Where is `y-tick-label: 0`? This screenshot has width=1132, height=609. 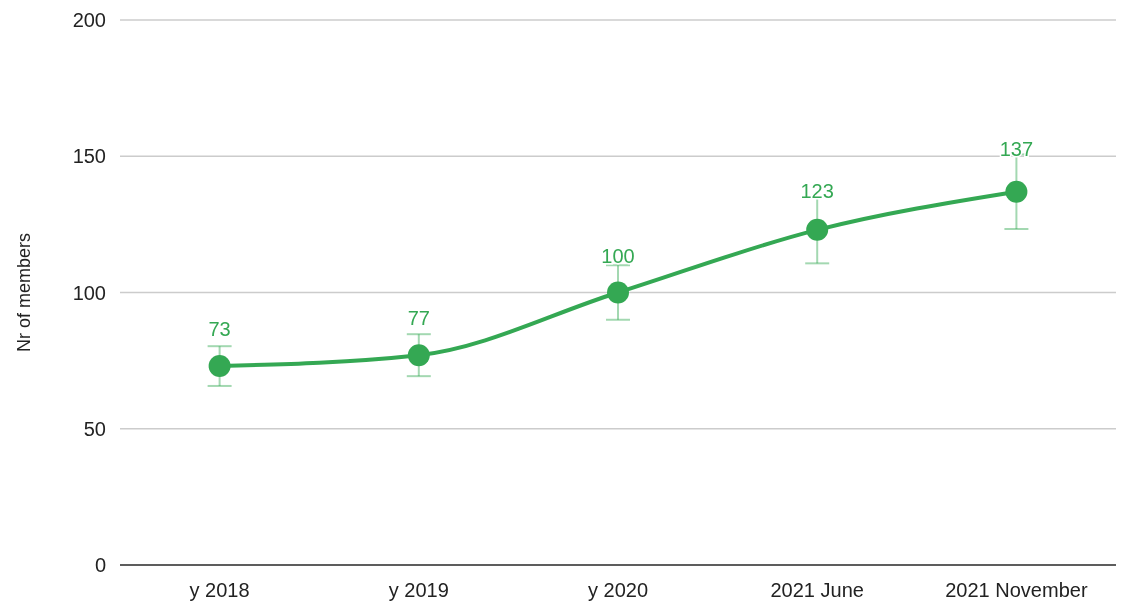 y-tick-label: 0 is located at coordinates (100, 565).